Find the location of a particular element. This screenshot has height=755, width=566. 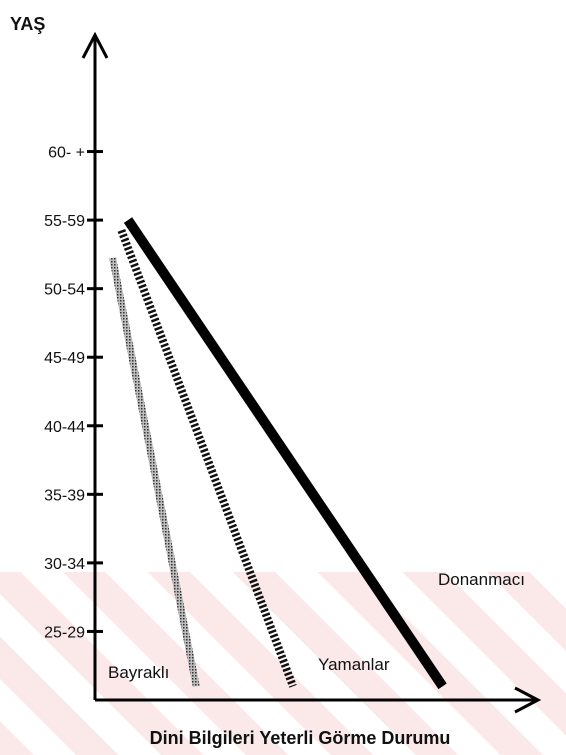

x-axis-title: Dini Bilgileri Yeterli Görme Durumu is located at coordinates (300, 738).